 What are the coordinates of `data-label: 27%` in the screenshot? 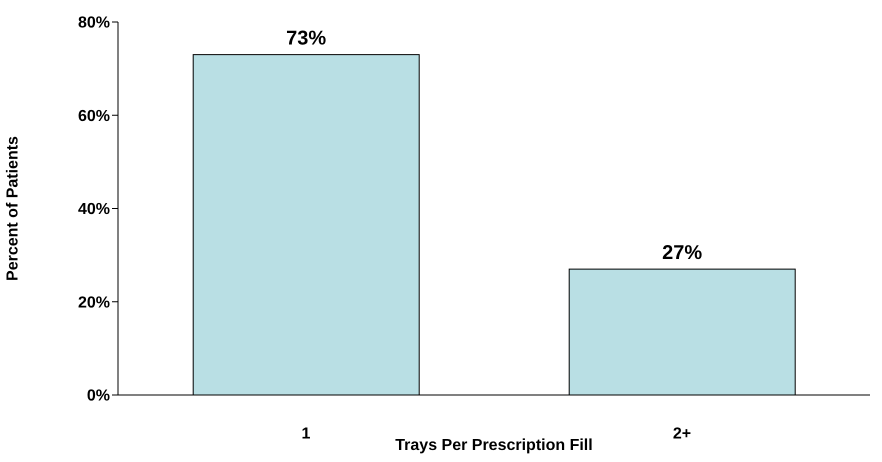 It's located at (682, 253).